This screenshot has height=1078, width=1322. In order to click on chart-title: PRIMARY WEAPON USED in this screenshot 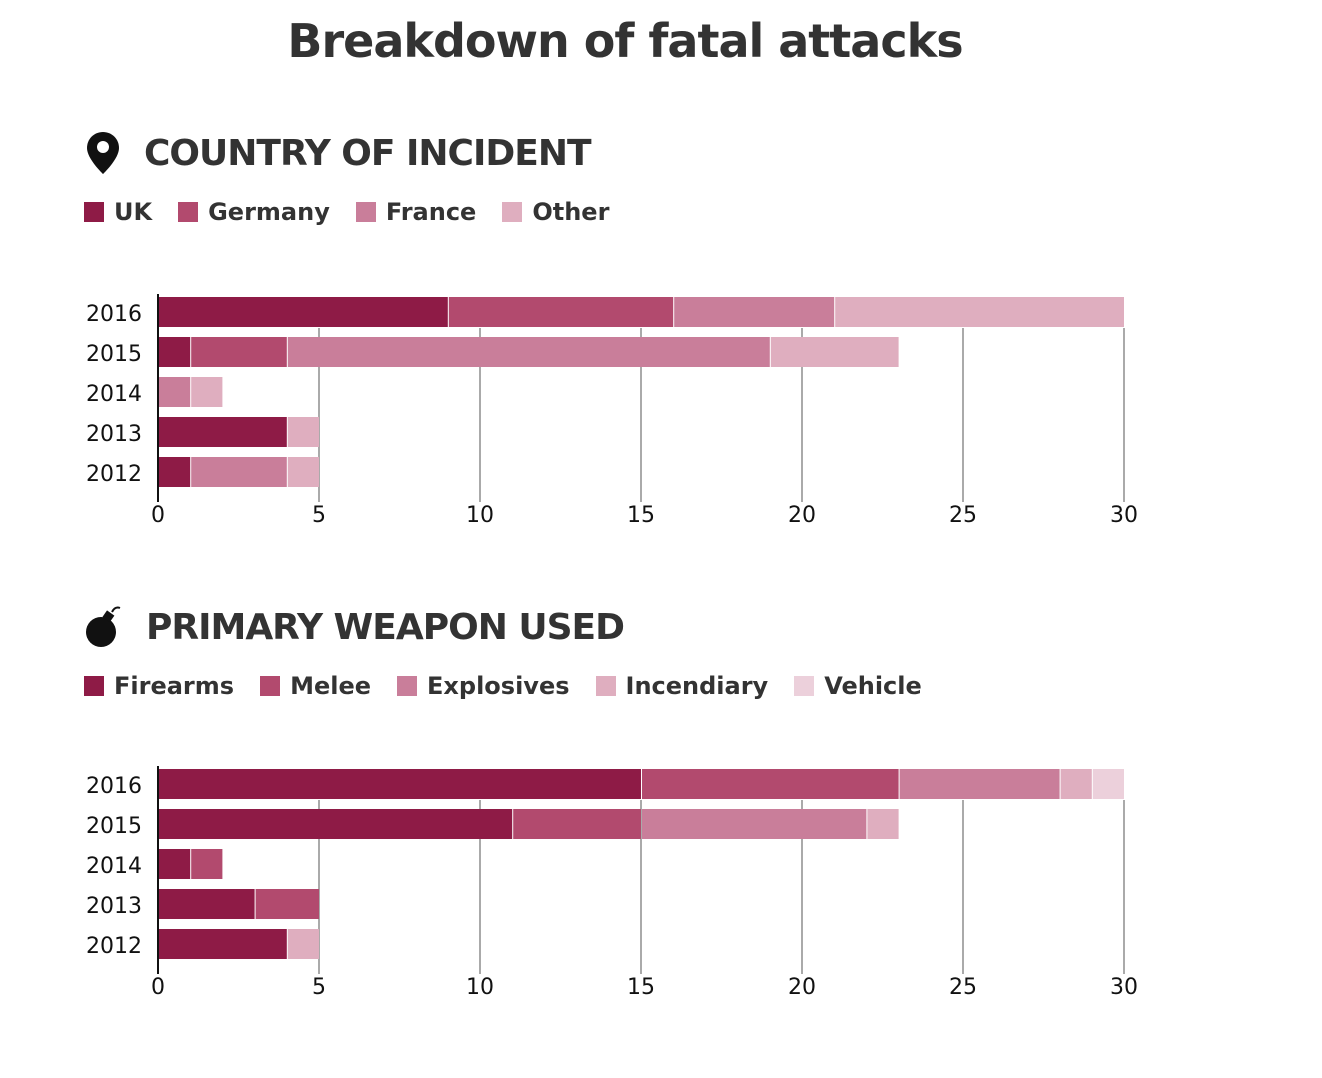, I will do `click(385, 627)`.